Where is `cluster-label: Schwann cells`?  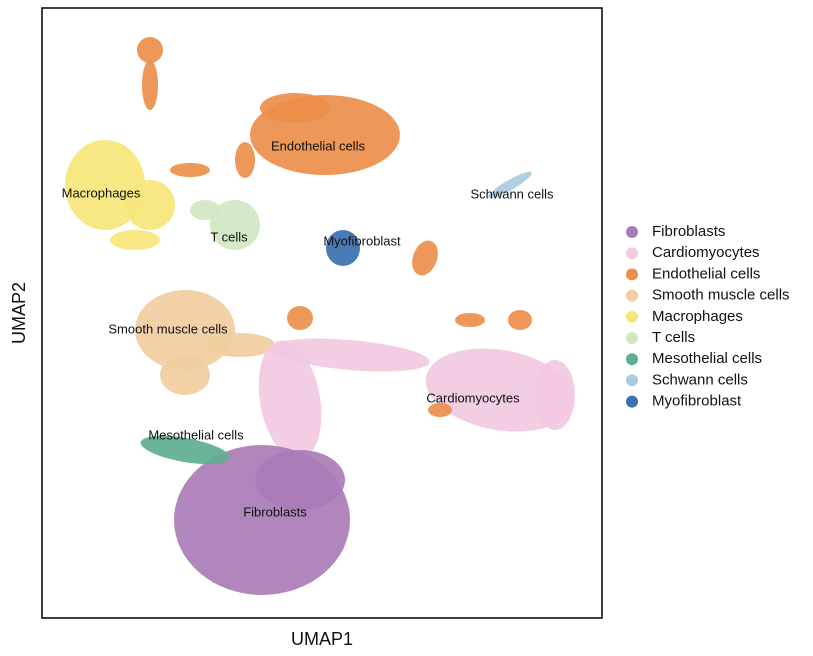 cluster-label: Schwann cells is located at coordinates (512, 193).